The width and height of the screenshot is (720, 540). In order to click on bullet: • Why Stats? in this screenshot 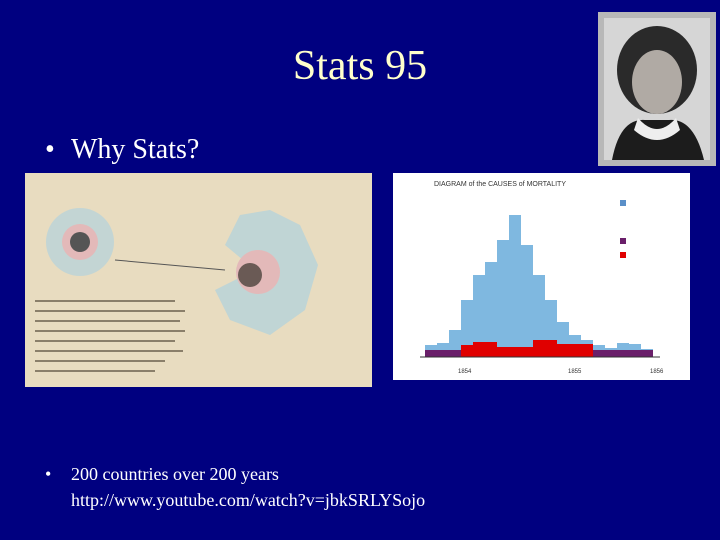, I will do `click(122, 150)`.